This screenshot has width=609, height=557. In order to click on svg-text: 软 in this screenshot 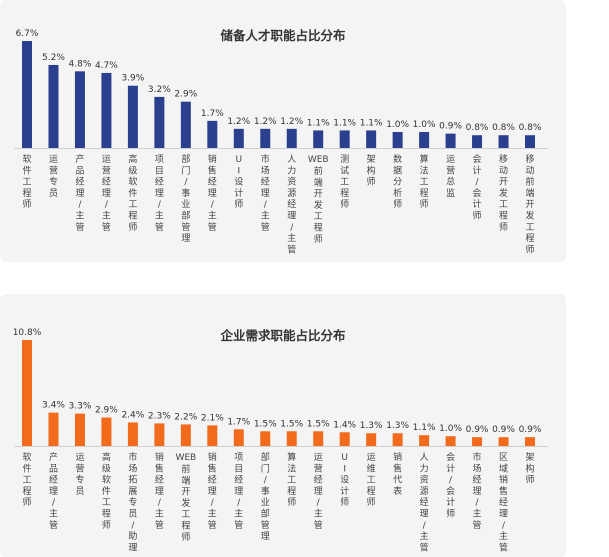, I will do `click(132, 182)`.